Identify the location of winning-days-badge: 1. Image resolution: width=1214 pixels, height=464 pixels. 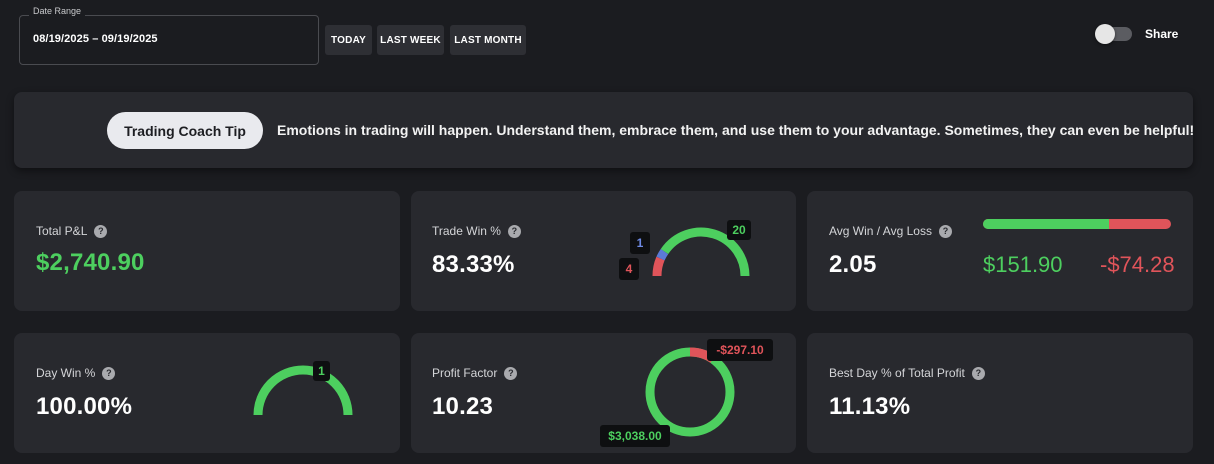
(321, 371).